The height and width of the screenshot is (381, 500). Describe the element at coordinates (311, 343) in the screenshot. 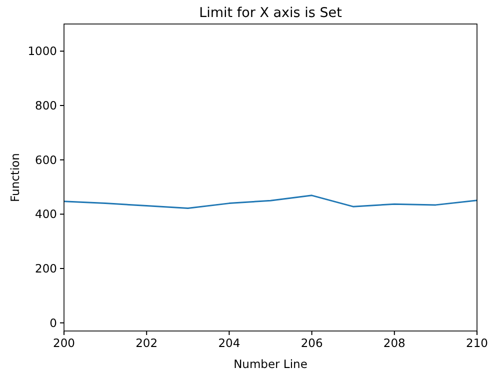

I see `x-tick-label: 206` at that location.